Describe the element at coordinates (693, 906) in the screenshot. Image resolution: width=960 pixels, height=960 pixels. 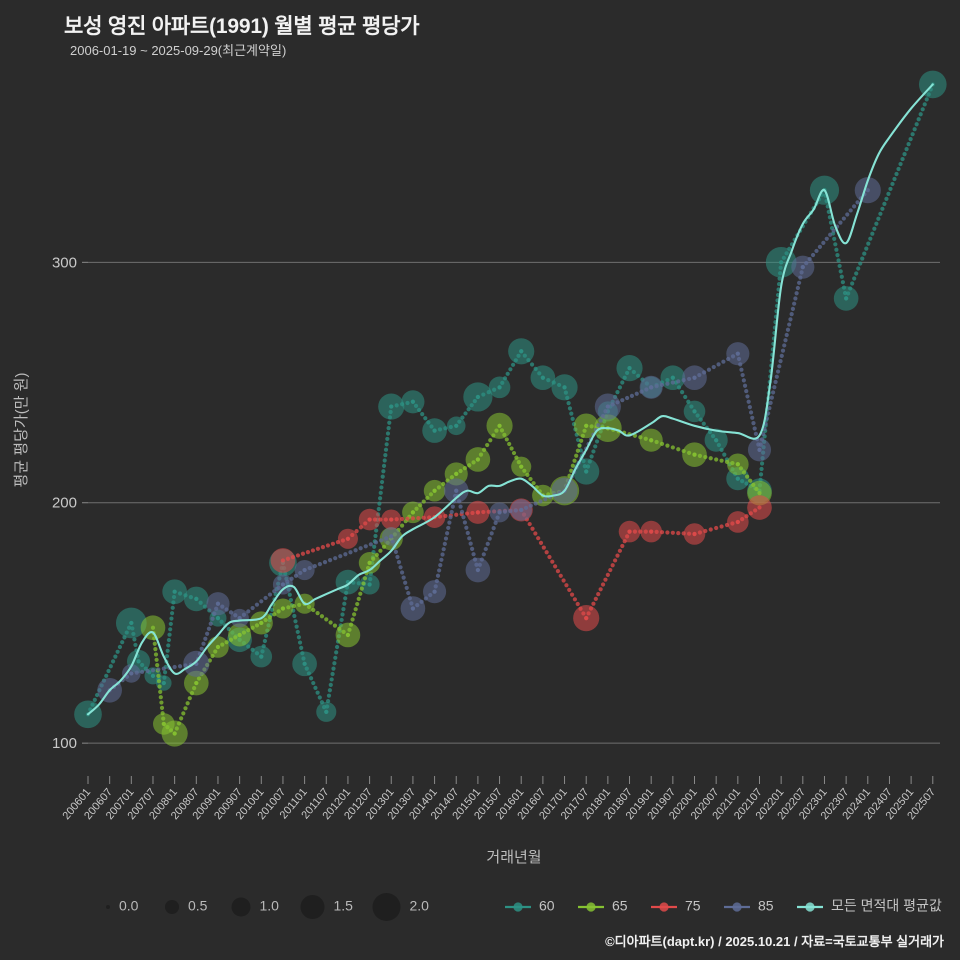
I see `legend-label-75: 75` at that location.